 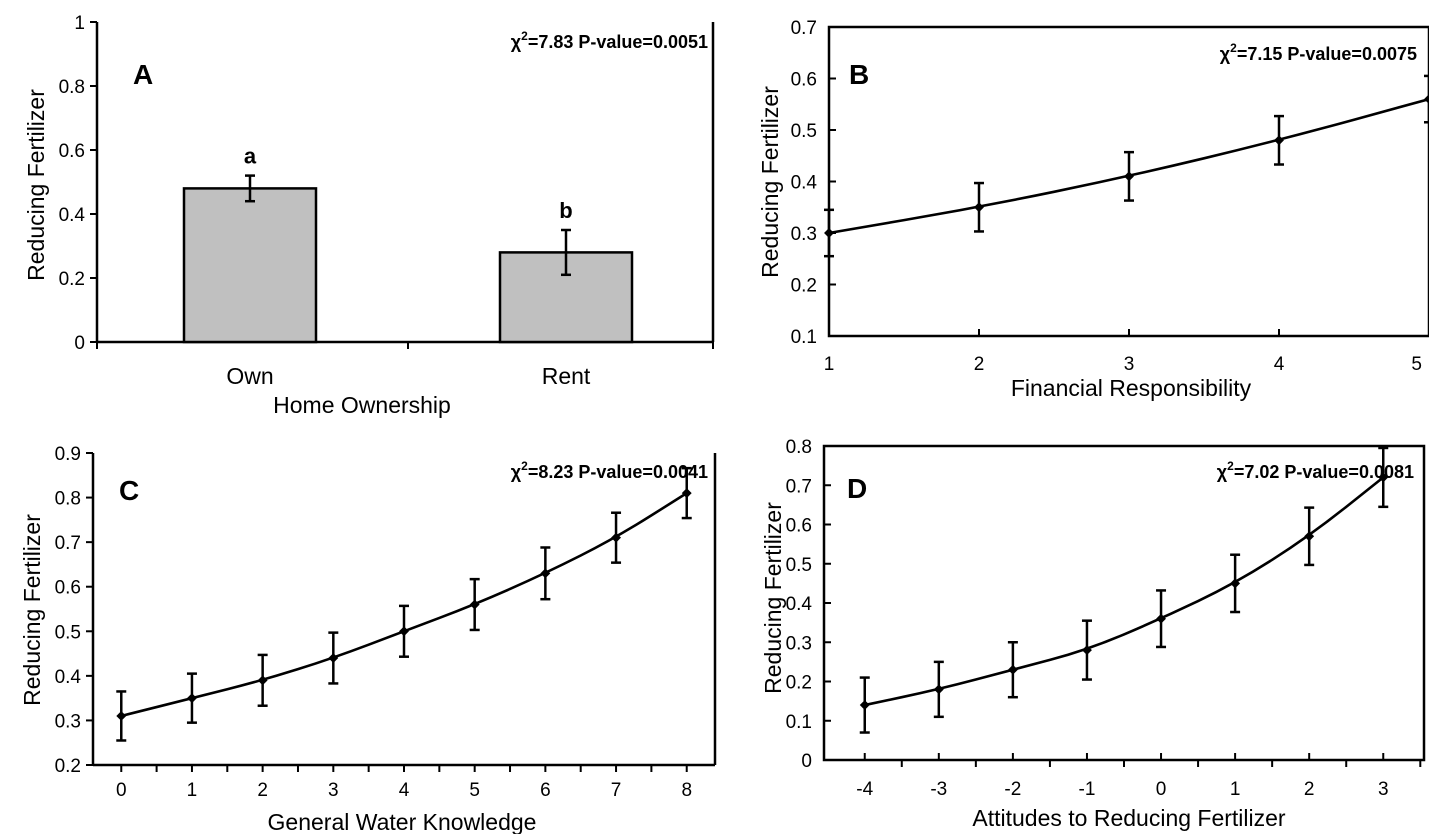 I want to click on bar-own, so click(x=250, y=265).